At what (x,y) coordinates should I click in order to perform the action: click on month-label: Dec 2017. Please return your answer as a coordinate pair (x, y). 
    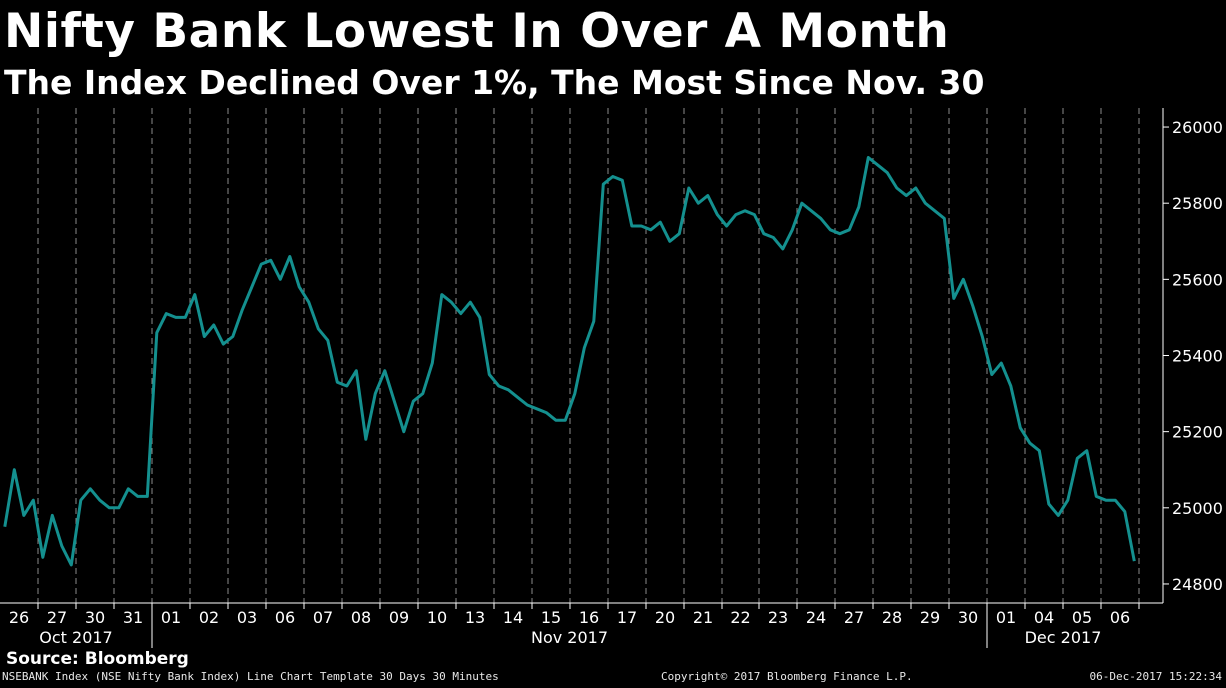
    Looking at the image, I should click on (1063, 637).